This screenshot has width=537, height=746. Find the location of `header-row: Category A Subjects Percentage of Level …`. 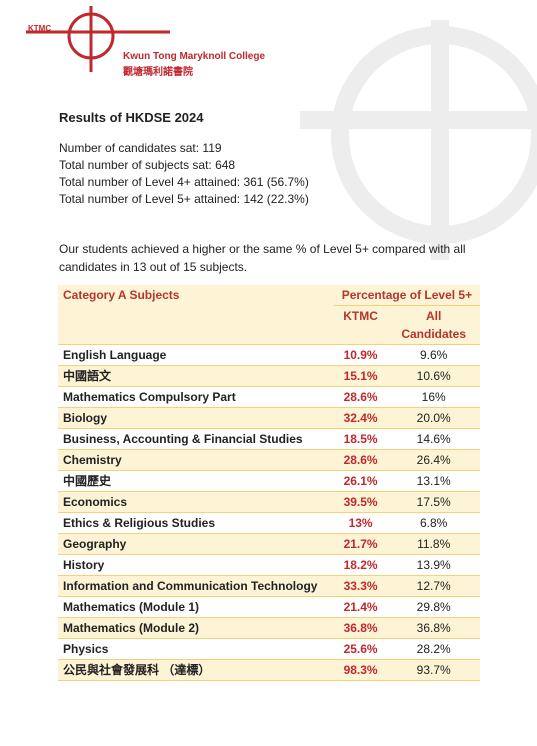

header-row: Category A Subjects Percentage of Level … is located at coordinates (269, 295).